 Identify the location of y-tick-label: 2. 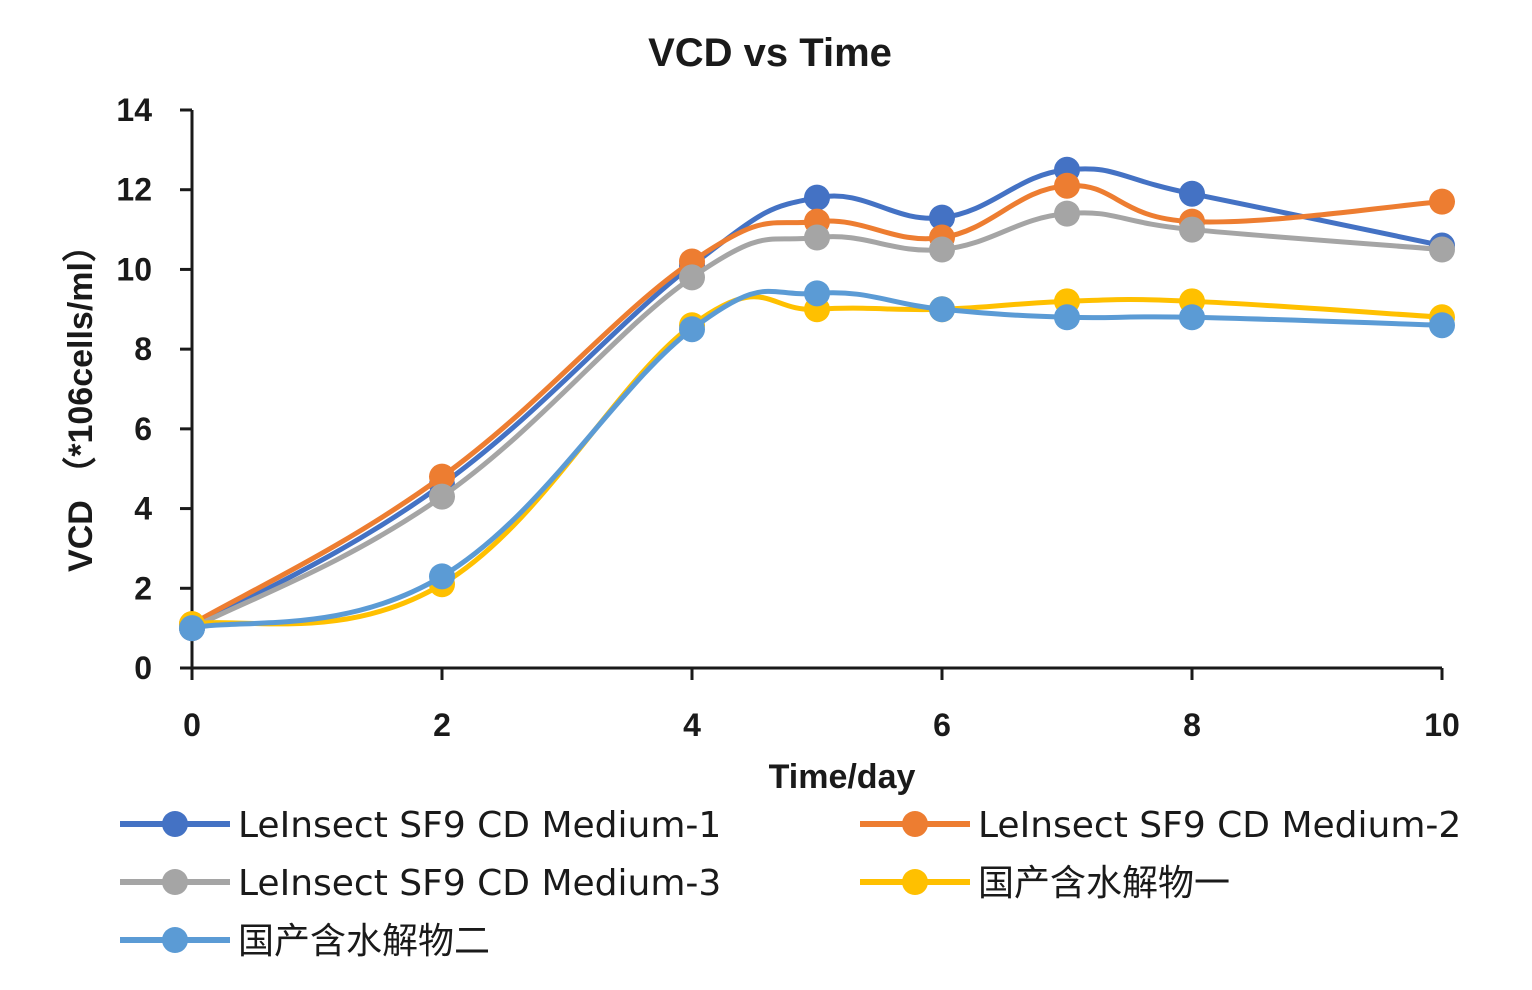
(143, 588).